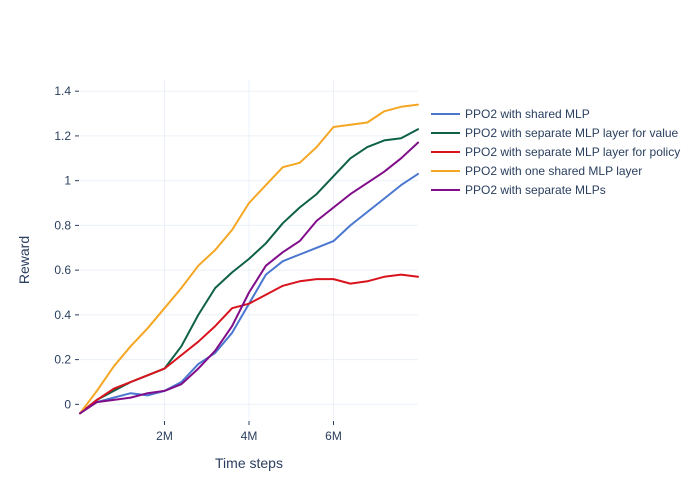  What do you see at coordinates (24, 260) in the screenshot?
I see `y-axis-title: Reward` at bounding box center [24, 260].